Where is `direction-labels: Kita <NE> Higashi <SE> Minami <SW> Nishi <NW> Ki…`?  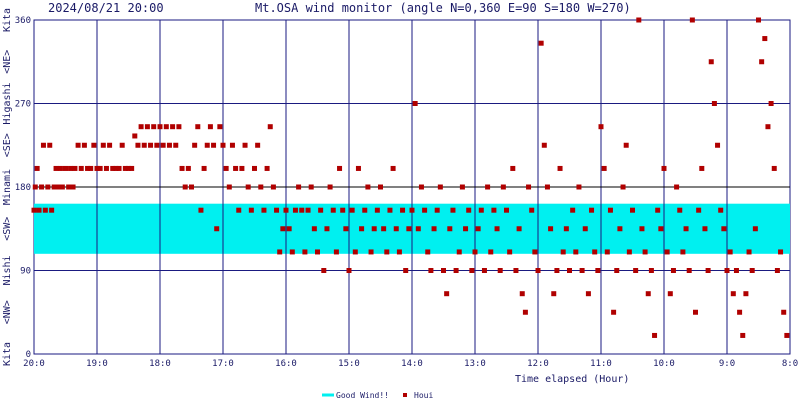 direction-labels: Kita <NE> Higashi <SE> Minami <SW> Nishi <NW> Ki… is located at coordinates (7, 187).